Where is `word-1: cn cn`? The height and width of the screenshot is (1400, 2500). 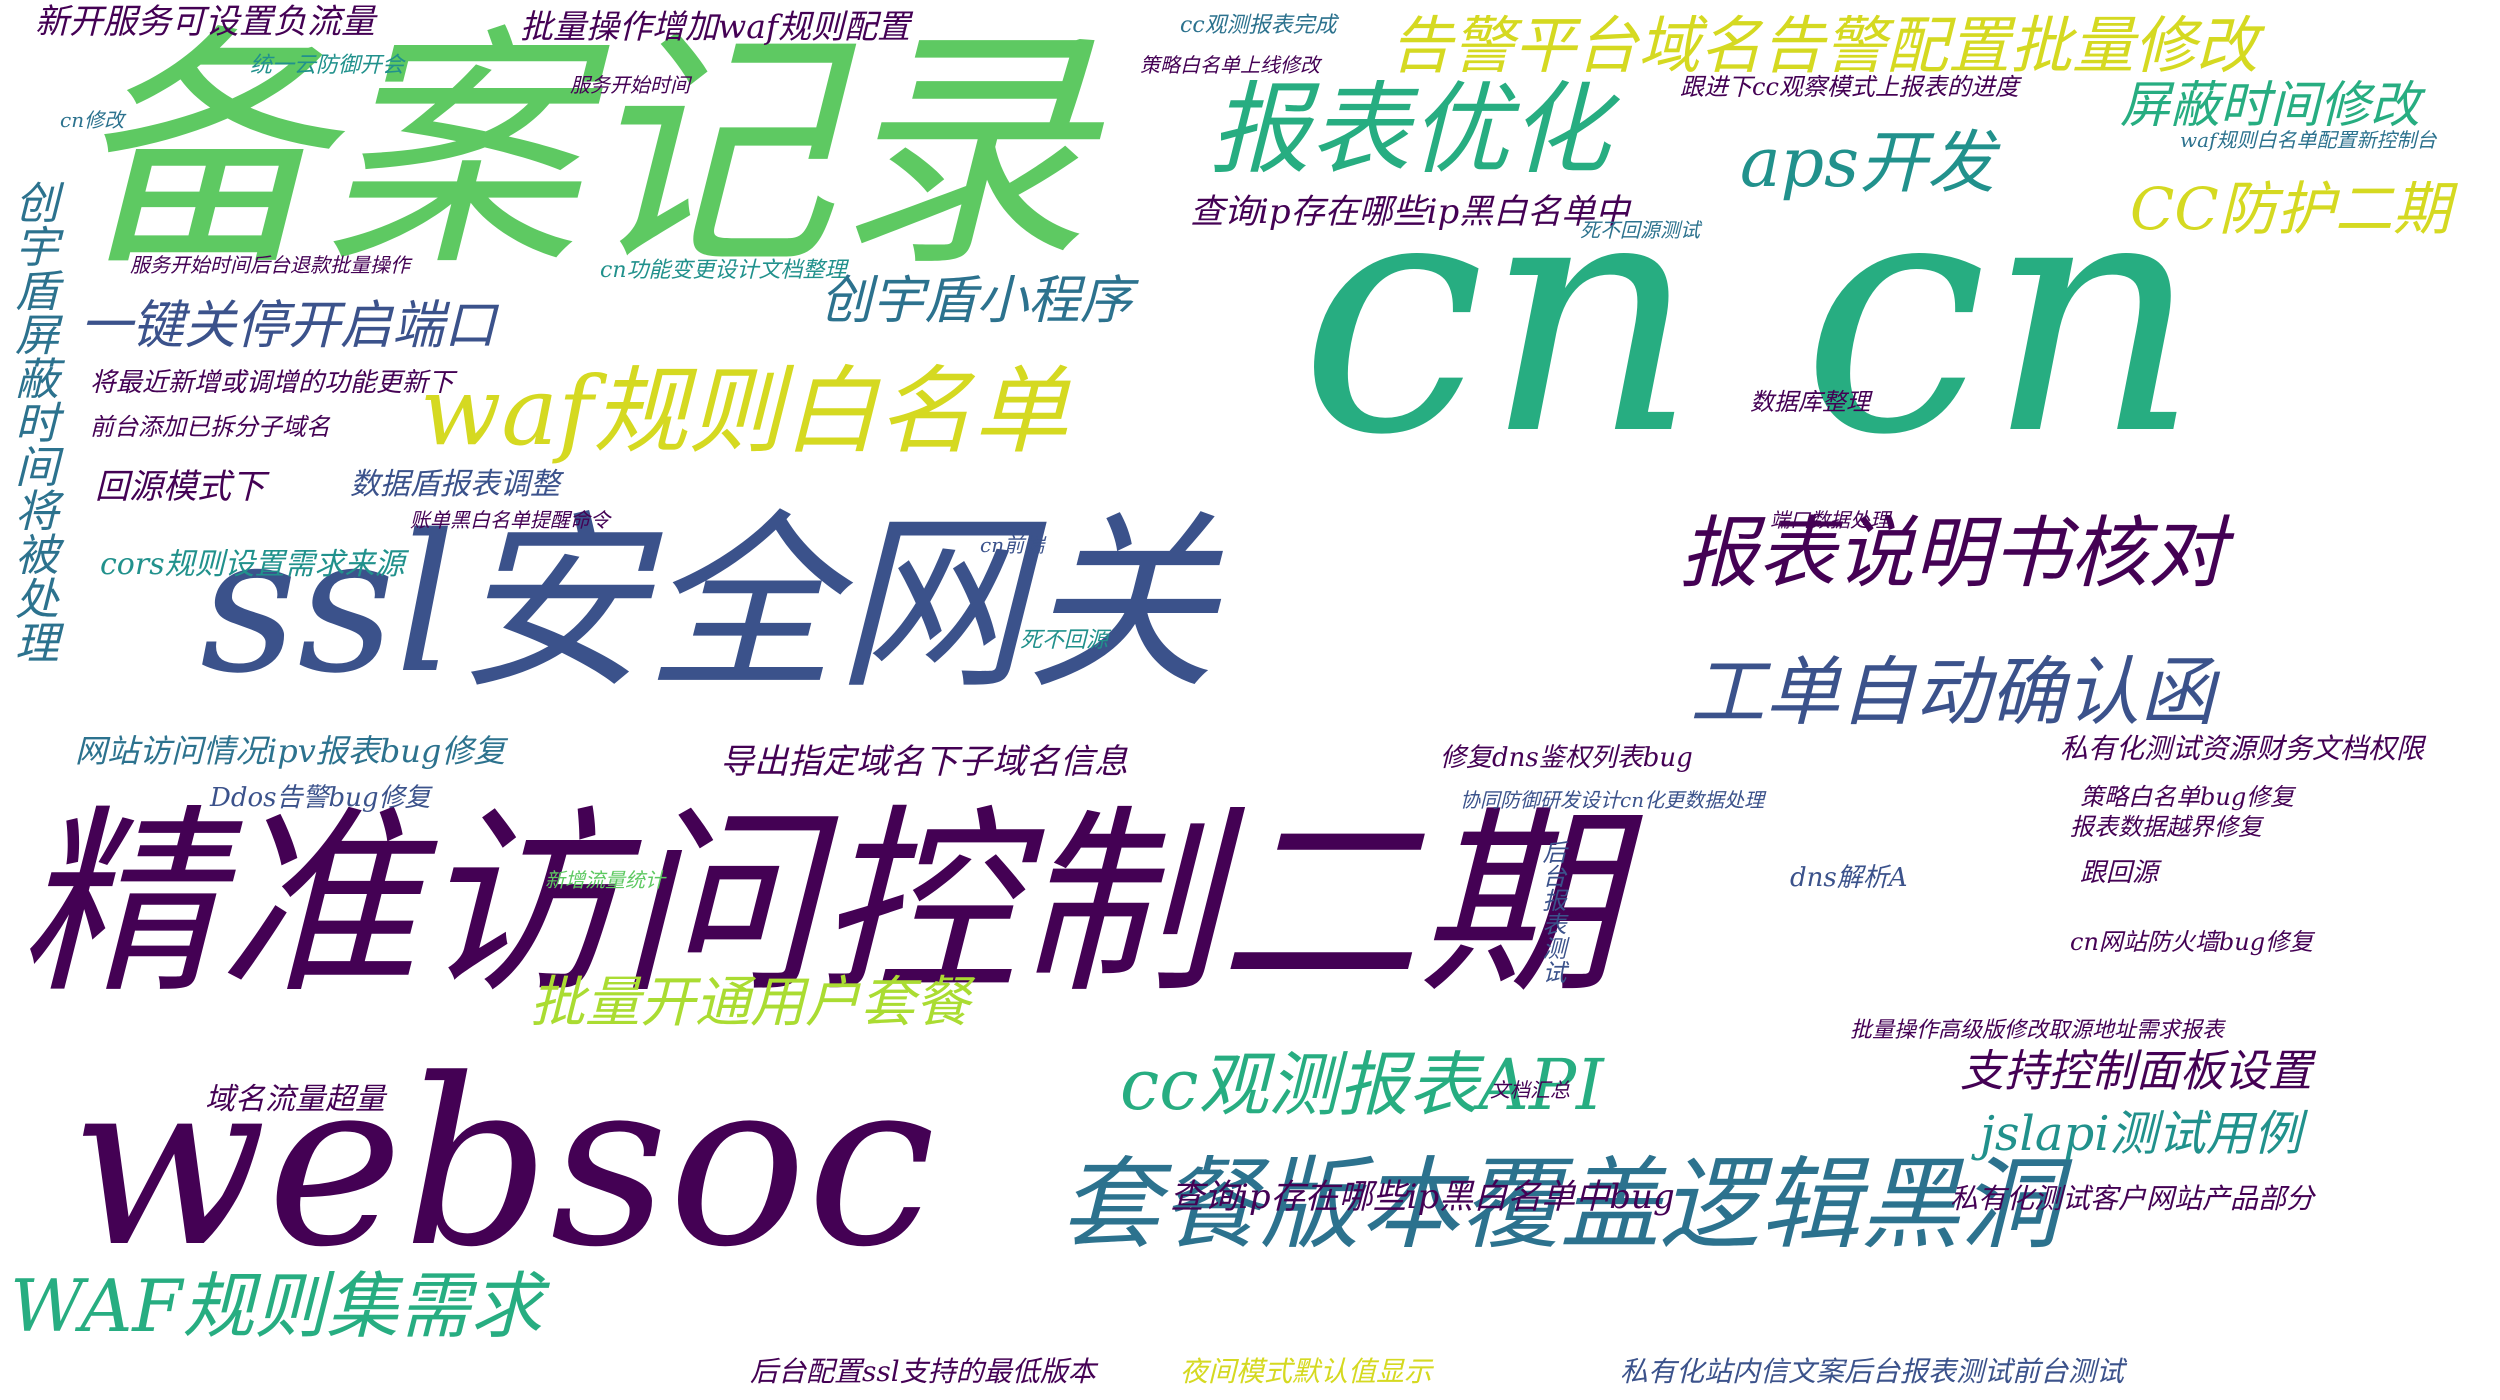
word-1: cn cn is located at coordinates (1750, 315).